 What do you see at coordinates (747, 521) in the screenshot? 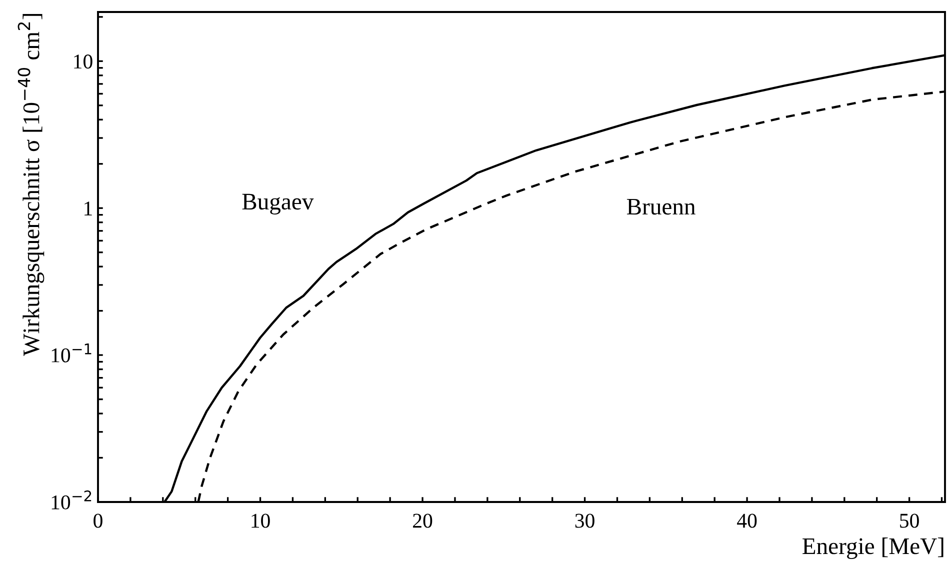
I see `x-tick-label: 40` at bounding box center [747, 521].